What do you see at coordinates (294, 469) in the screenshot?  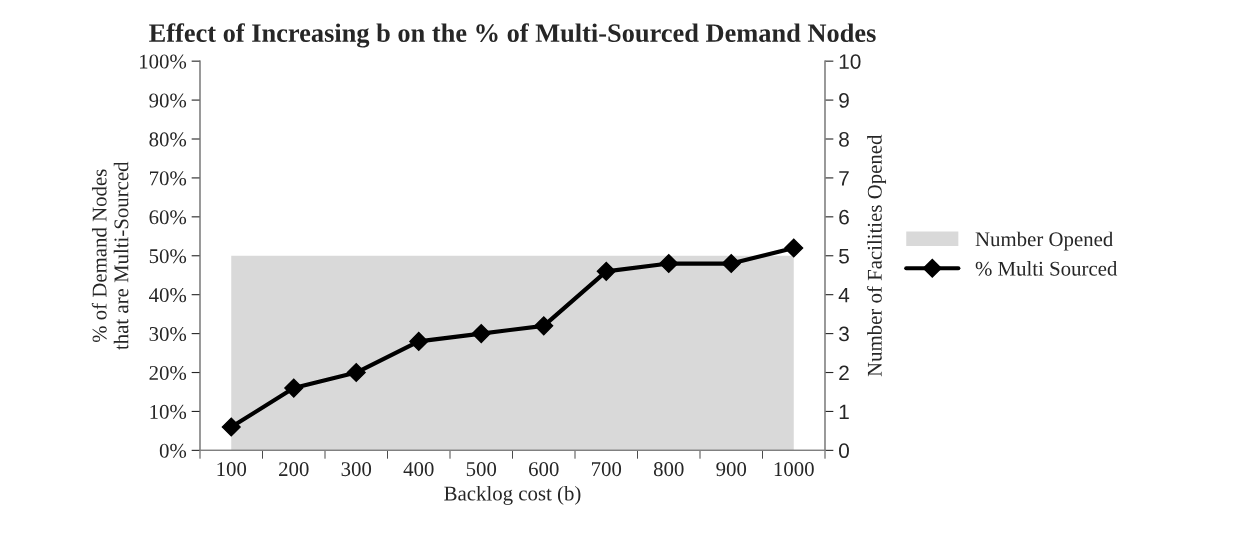 I see `x-tick-label: 200` at bounding box center [294, 469].